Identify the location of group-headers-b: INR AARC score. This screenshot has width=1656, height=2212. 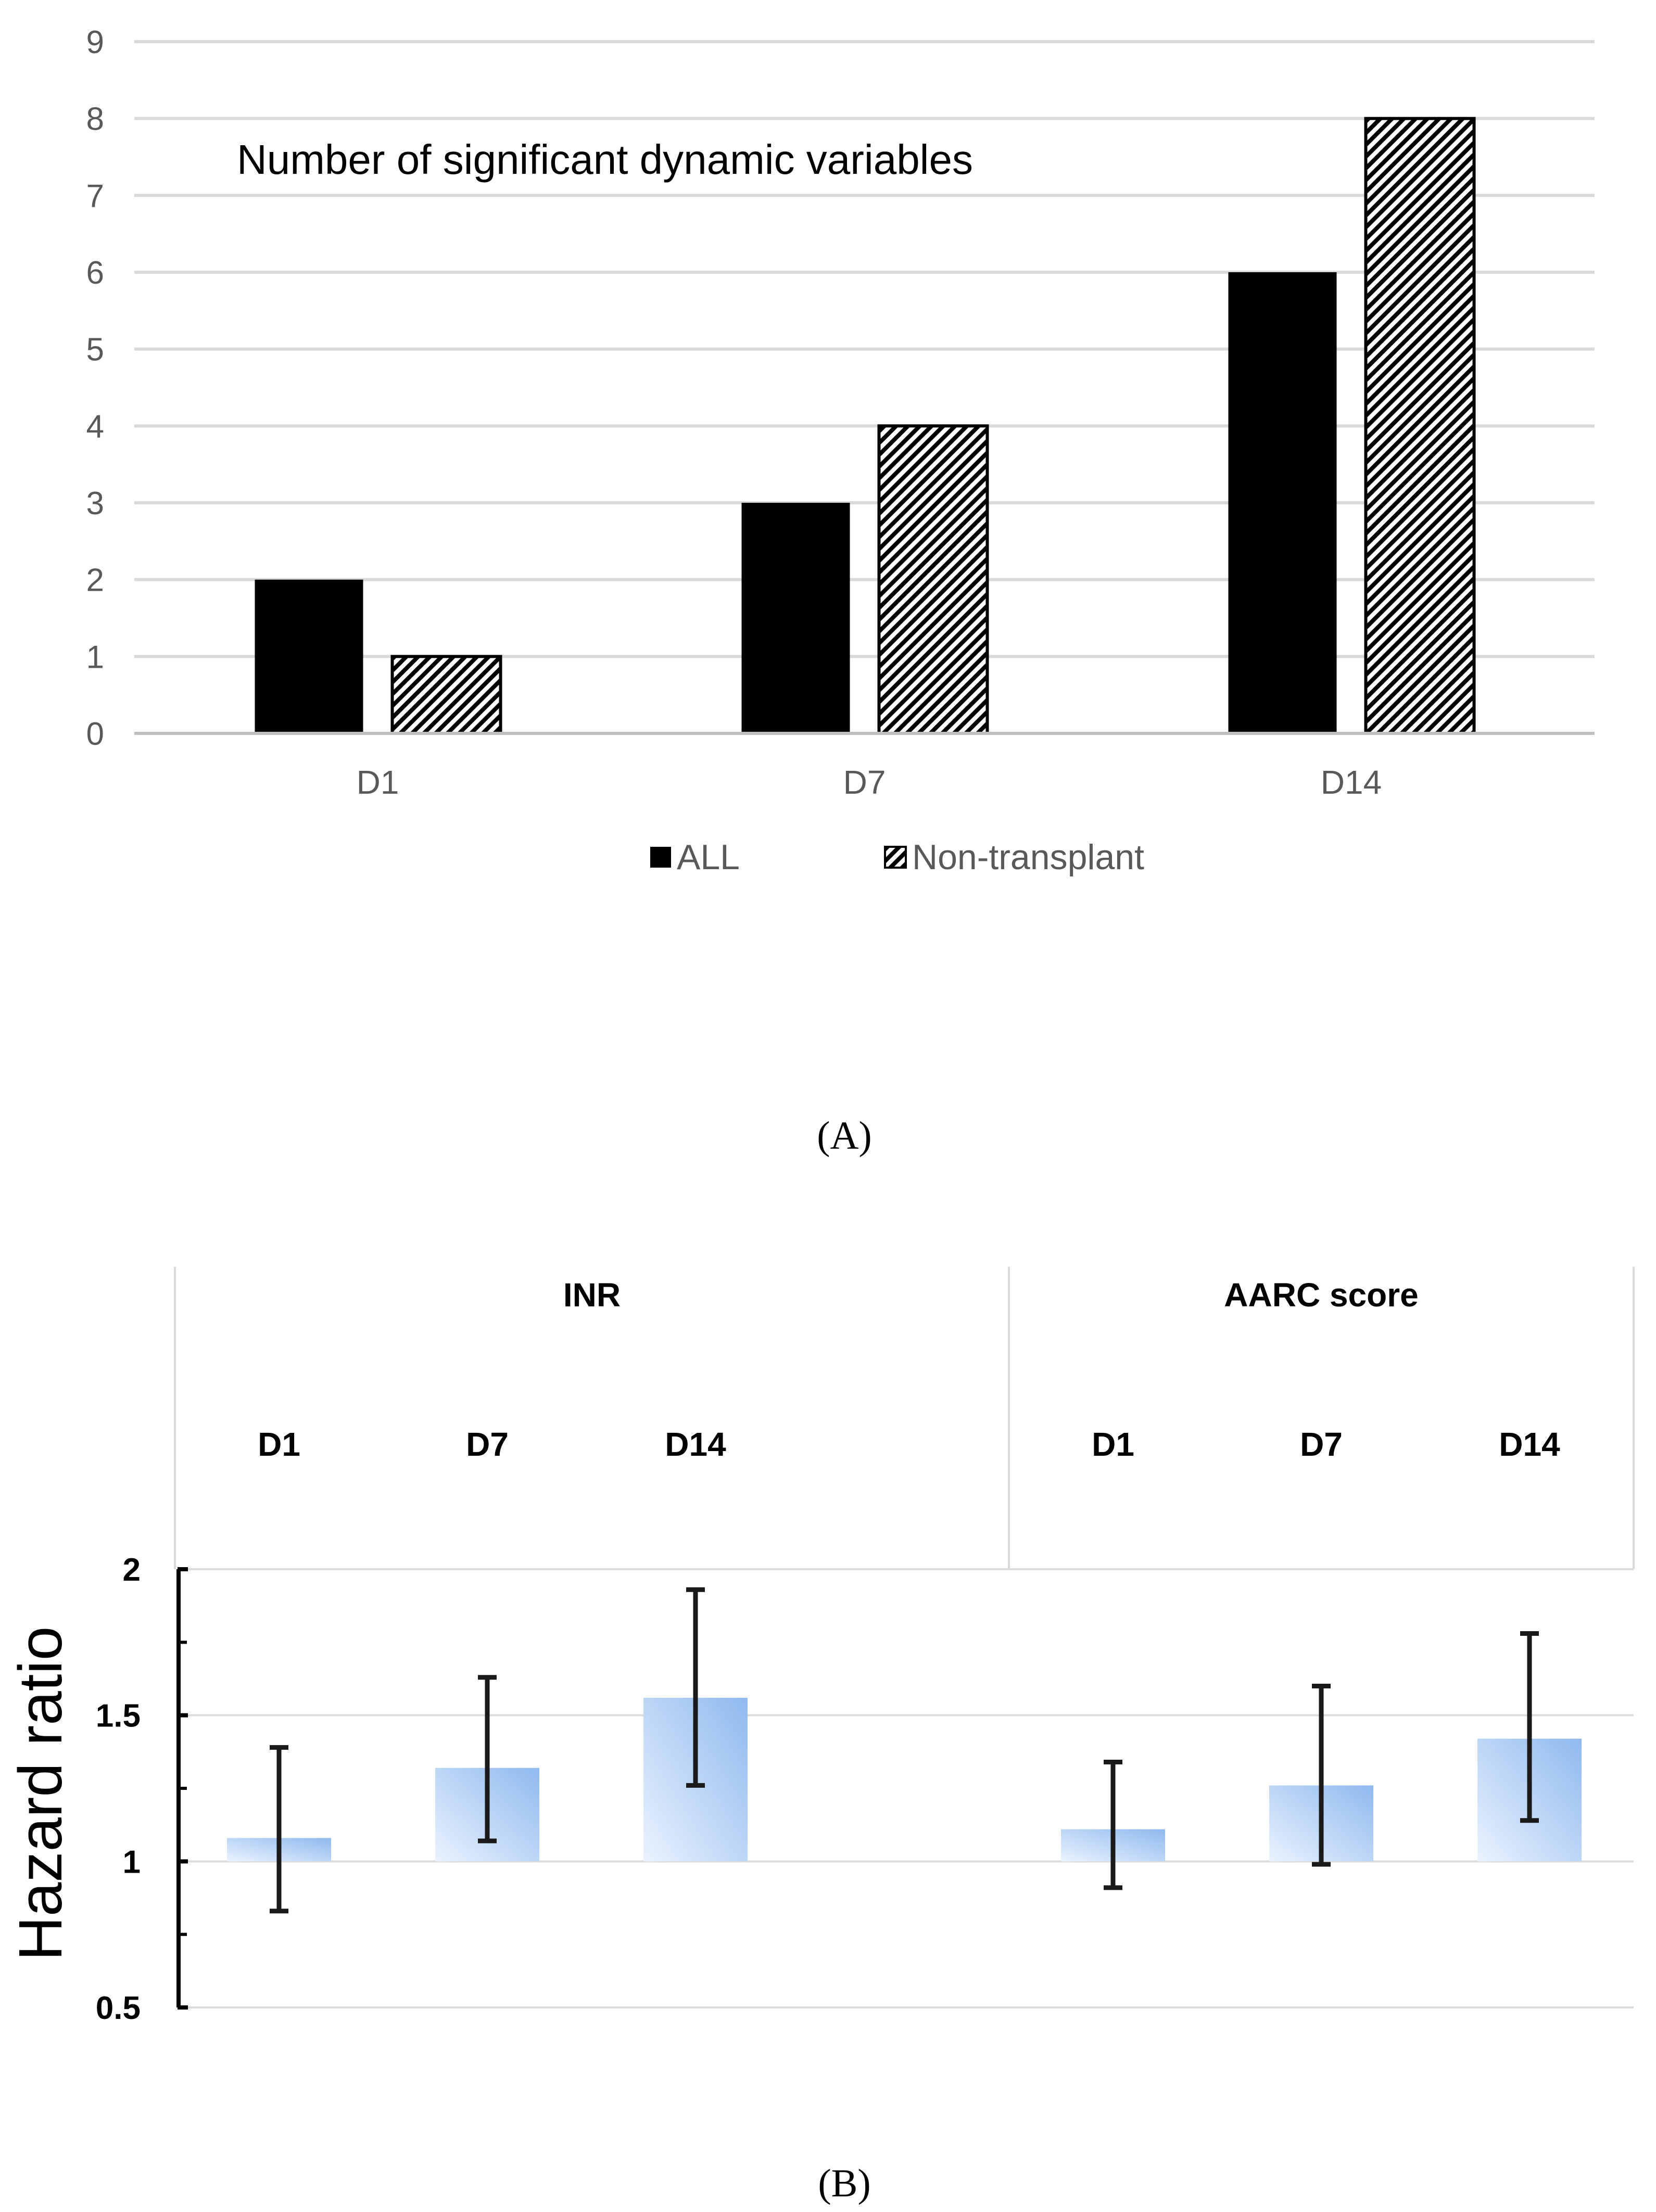
(991, 1295).